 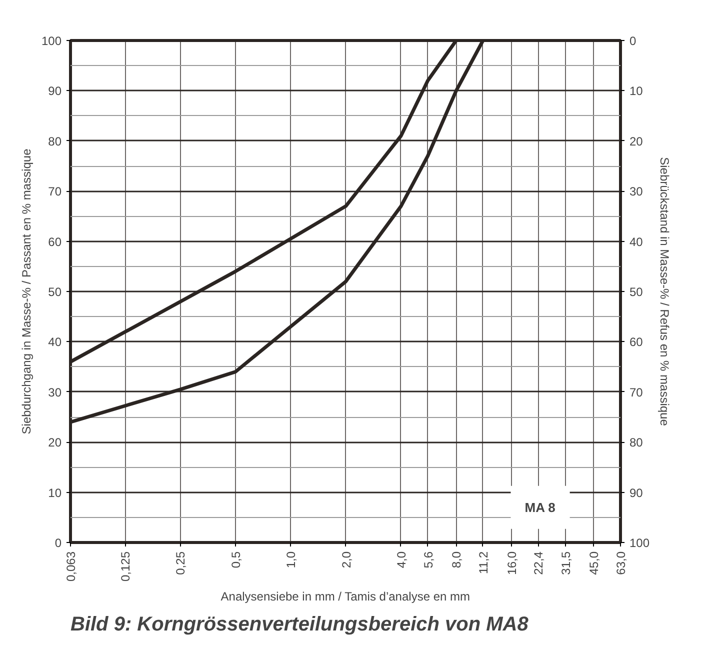 What do you see at coordinates (637, 292) in the screenshot?
I see `y2-tick-label: 50` at bounding box center [637, 292].